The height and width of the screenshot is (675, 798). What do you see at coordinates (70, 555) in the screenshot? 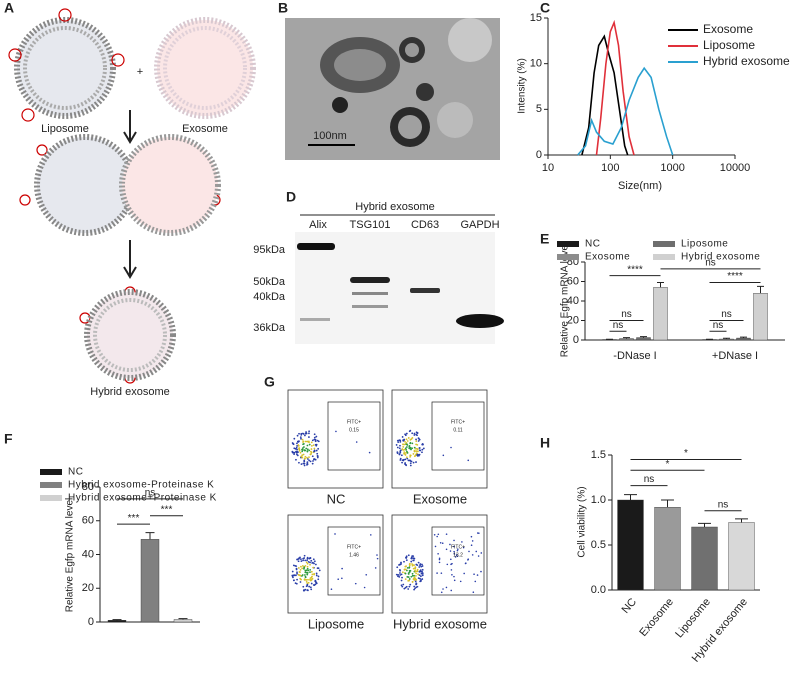
I see `y-axis-title: Relative Egfp mRNA level` at bounding box center [70, 555].